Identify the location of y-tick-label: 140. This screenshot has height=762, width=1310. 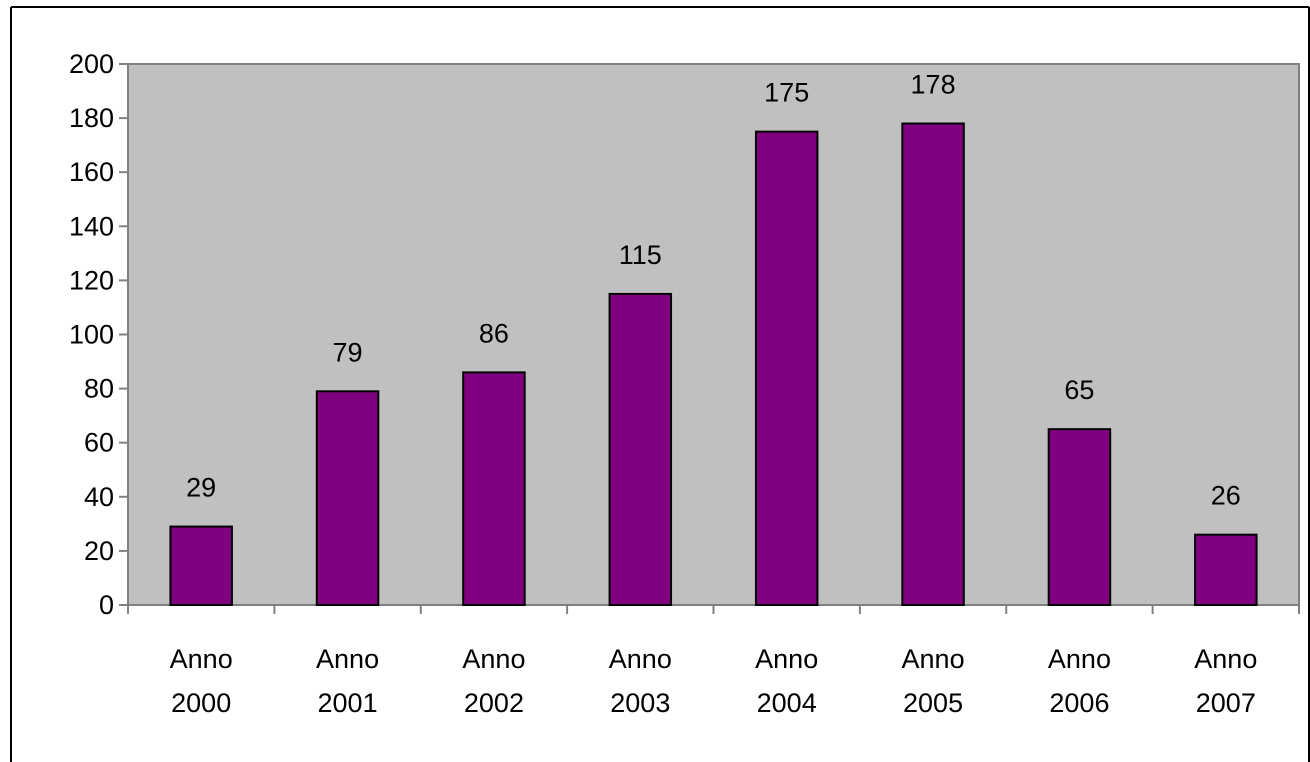
(91, 226).